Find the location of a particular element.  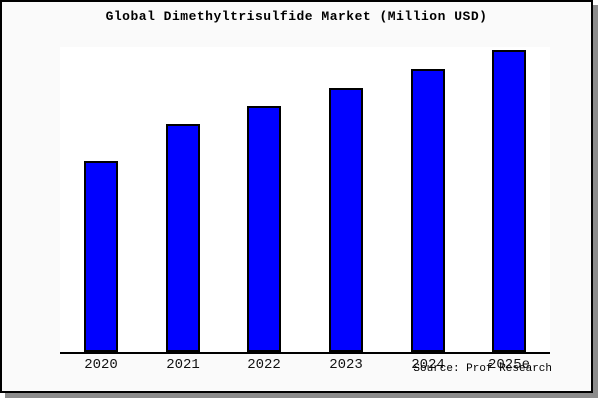

x-axis-labels: 2020 2021 2022 2023 2024 2025e is located at coordinates (305, 366).